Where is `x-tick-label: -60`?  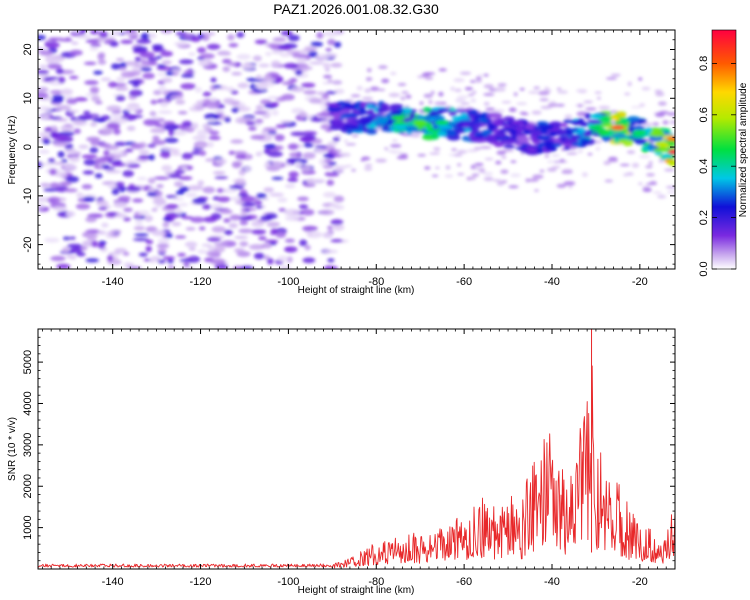
x-tick-label: -60 is located at coordinates (464, 582).